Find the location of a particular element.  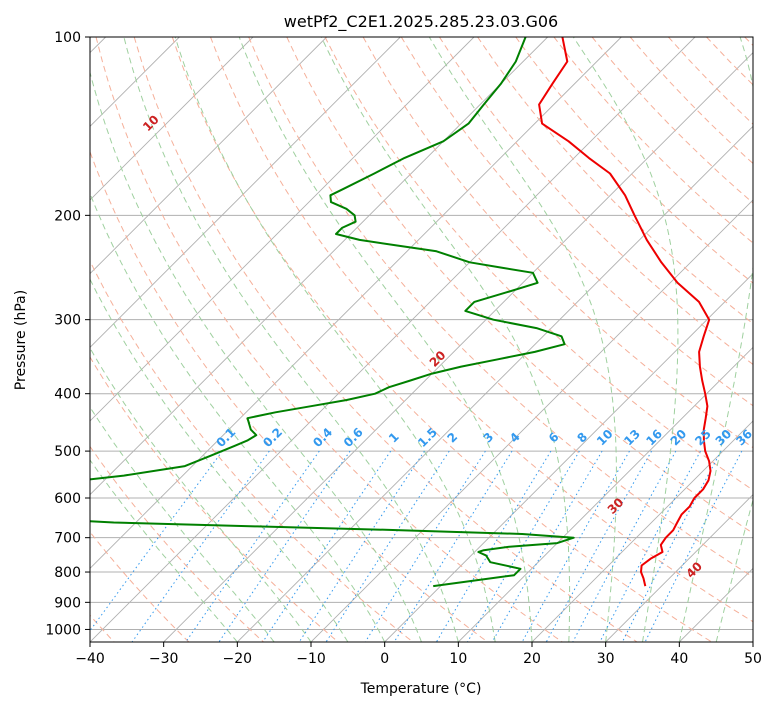

x-tick-label: 10 is located at coordinates (458, 659).